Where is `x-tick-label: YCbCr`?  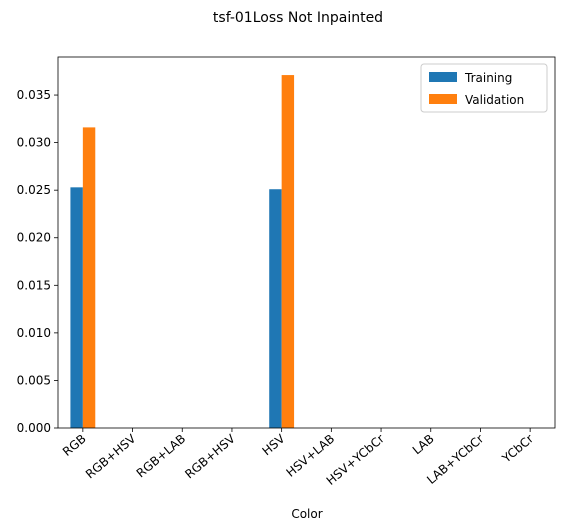
x-tick-label: YCbCr is located at coordinates (517, 449).